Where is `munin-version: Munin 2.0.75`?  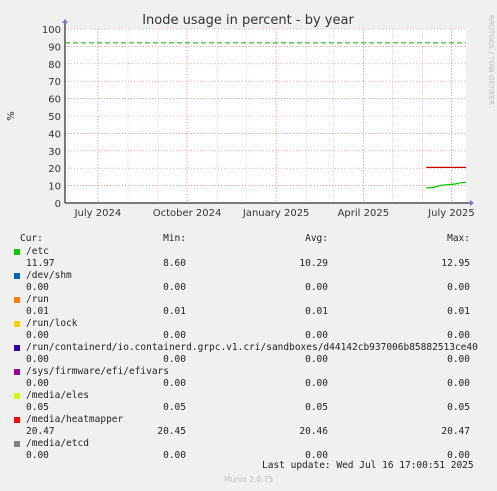 munin-version: Munin 2.0.75 is located at coordinates (248, 479).